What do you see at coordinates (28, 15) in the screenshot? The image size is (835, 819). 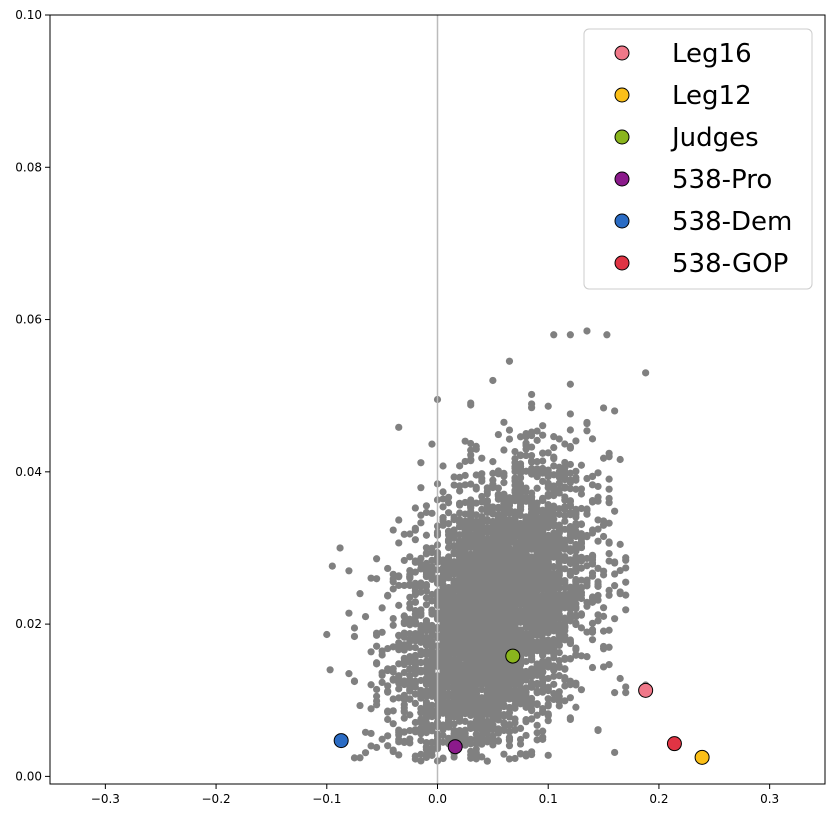 I see `y-tick-label: 0.10` at bounding box center [28, 15].